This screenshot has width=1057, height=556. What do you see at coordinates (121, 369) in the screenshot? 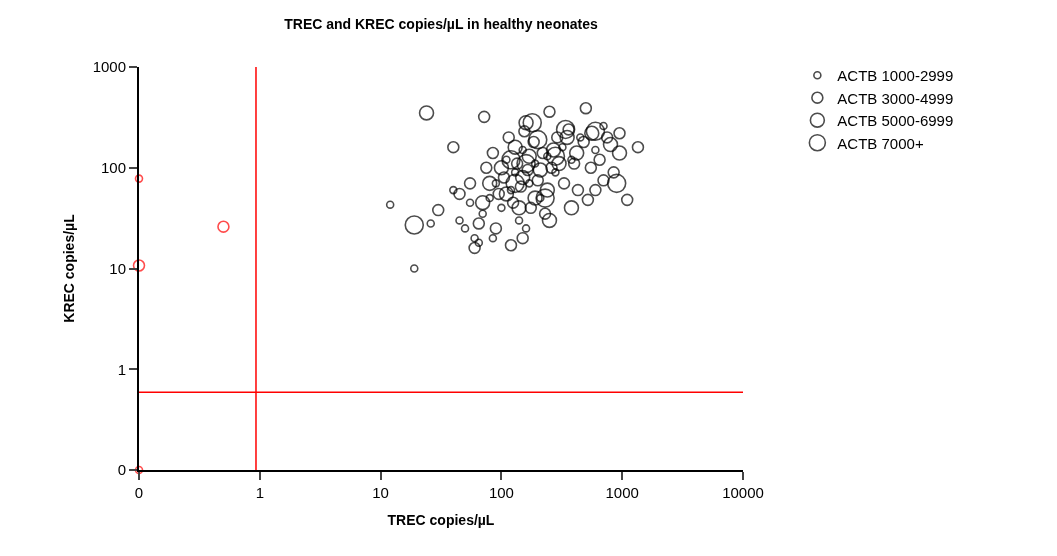
I see `y-tick-label: 1` at bounding box center [121, 369].